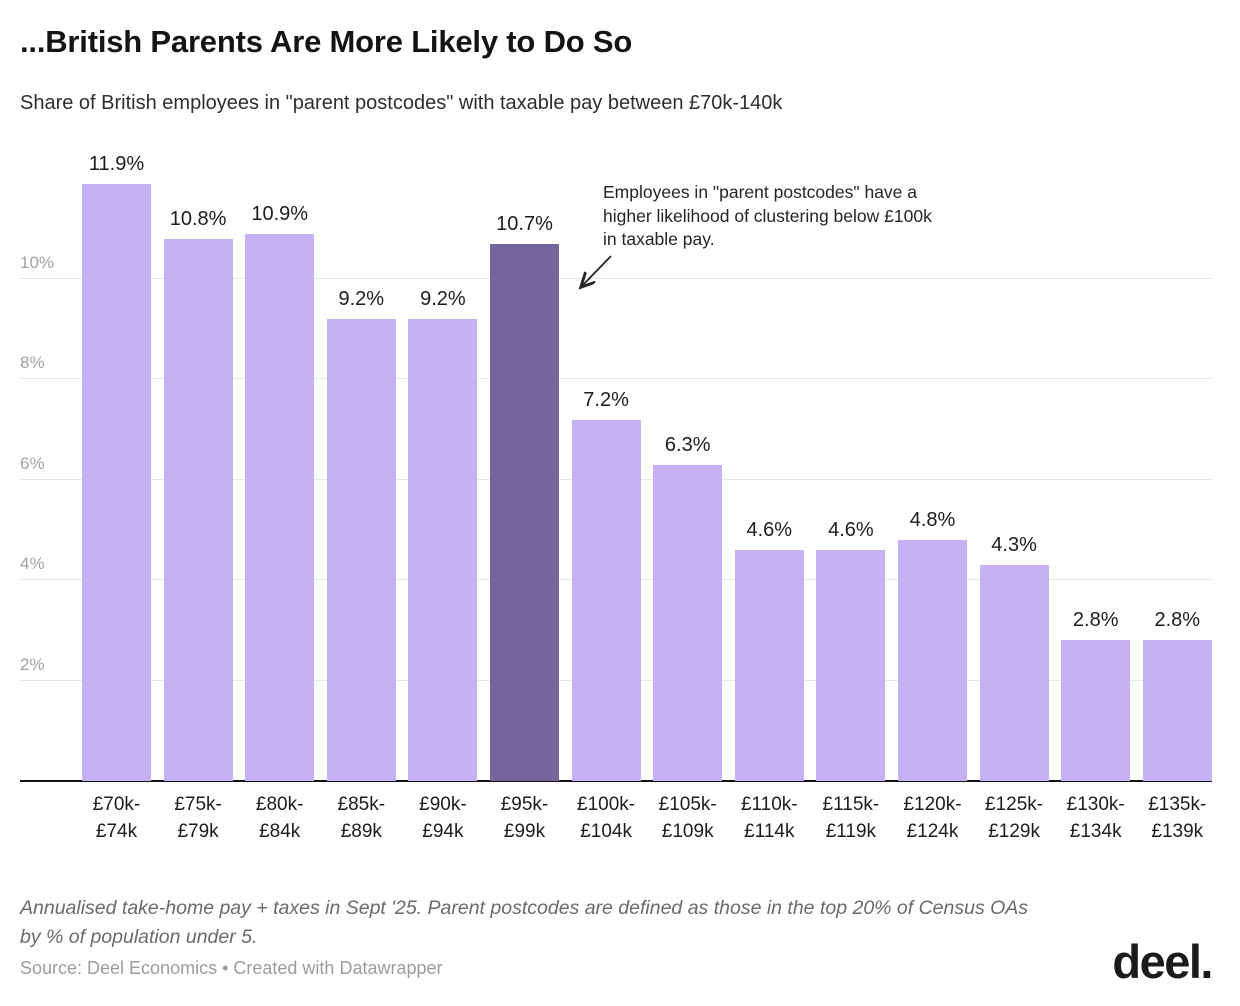 Image resolution: width=1240 pixels, height=1006 pixels. I want to click on x-axis-category-label: £95k- £99k, so click(524, 818).